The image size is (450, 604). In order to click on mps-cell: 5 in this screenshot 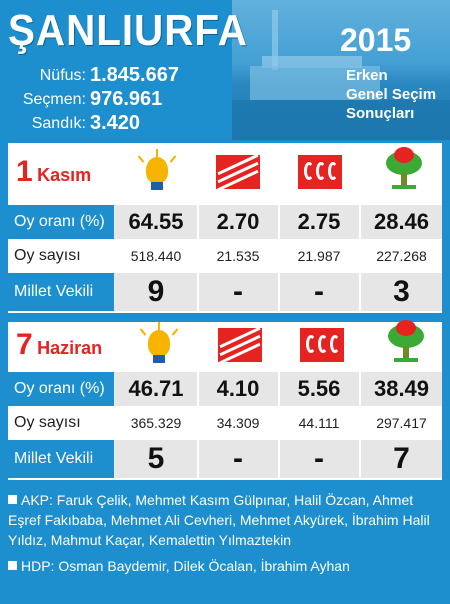, I will do `click(156, 458)`.